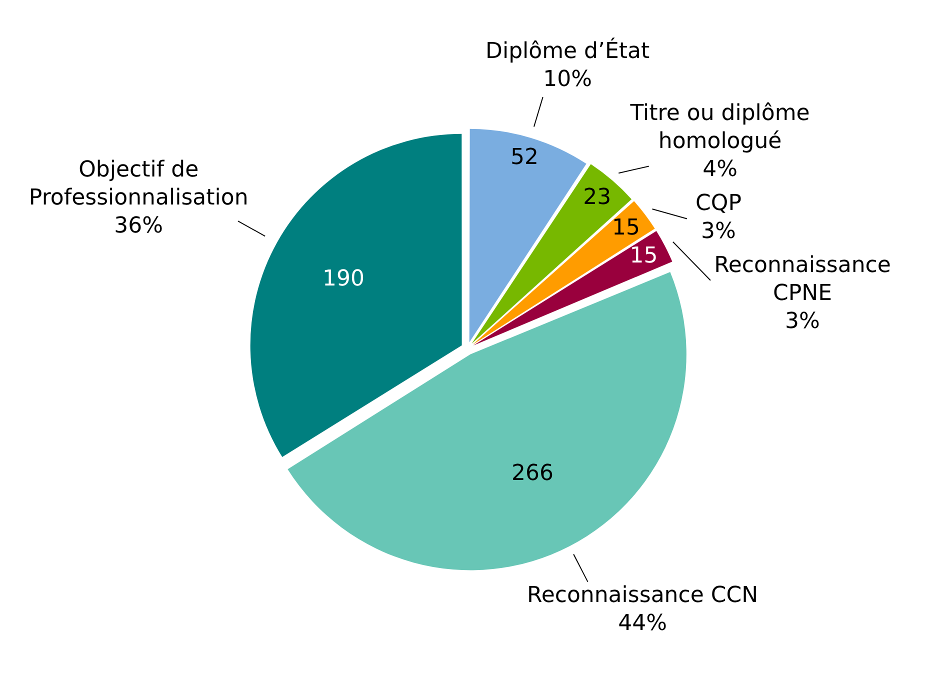  I want to click on slice-label: Reconnaissance CCN, so click(642, 595).